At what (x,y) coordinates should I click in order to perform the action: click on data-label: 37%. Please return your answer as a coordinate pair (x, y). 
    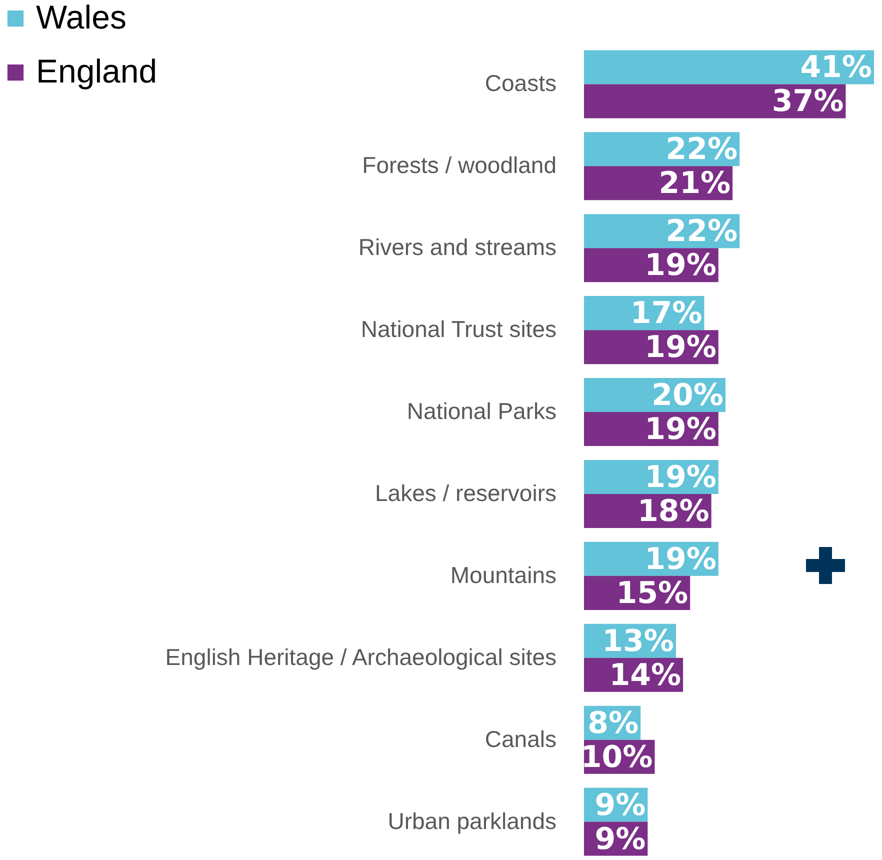
    Looking at the image, I should click on (808, 102).